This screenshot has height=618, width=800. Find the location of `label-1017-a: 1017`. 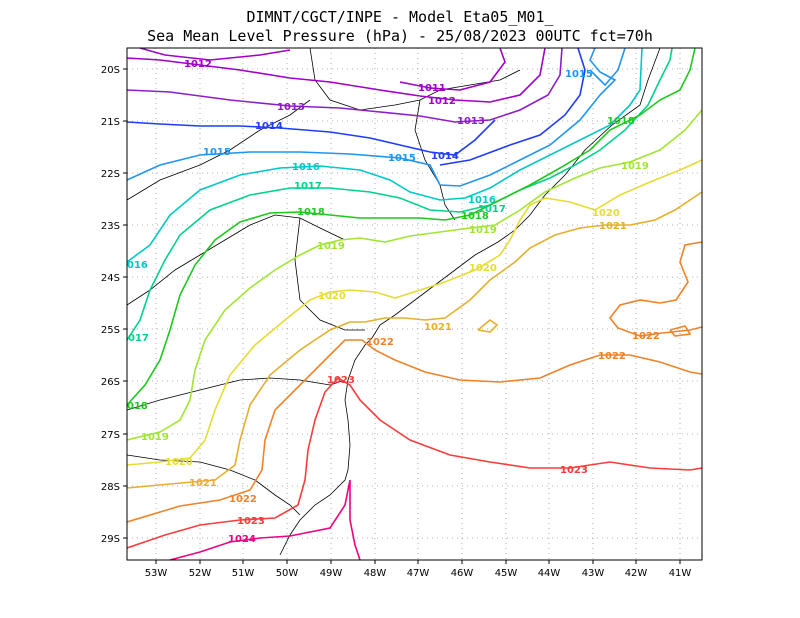

label-1017-a: 1017 is located at coordinates (308, 186).